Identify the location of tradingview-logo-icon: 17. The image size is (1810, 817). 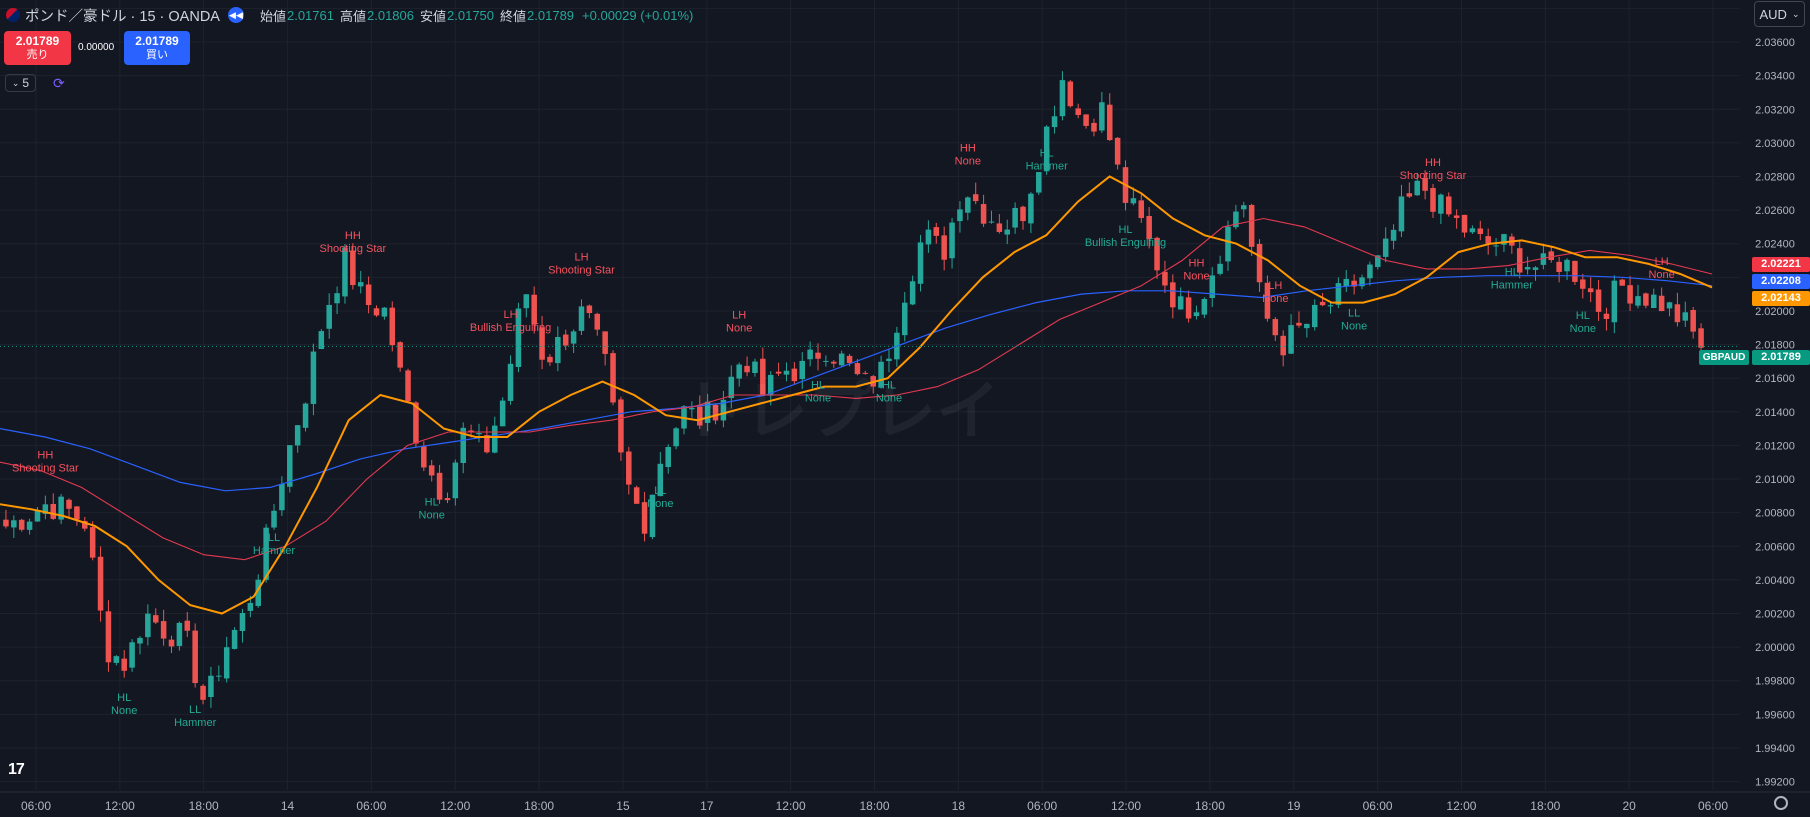
(16, 769).